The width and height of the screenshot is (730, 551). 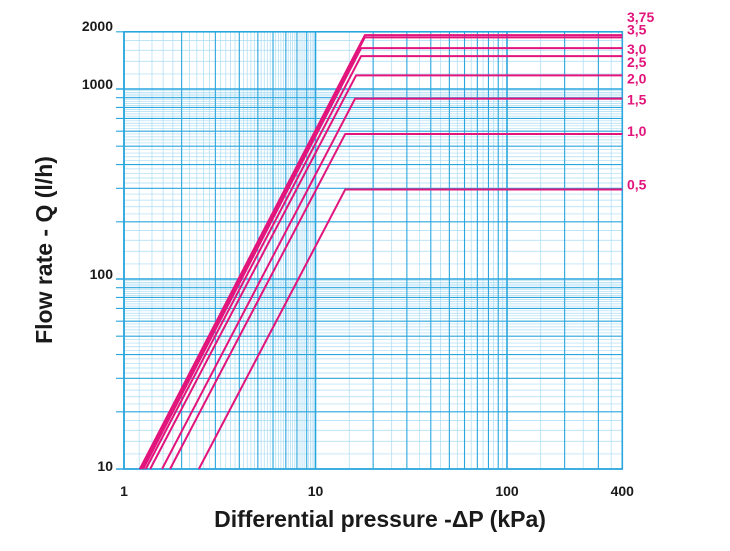 I want to click on curve-label: 1,0, so click(x=637, y=131).